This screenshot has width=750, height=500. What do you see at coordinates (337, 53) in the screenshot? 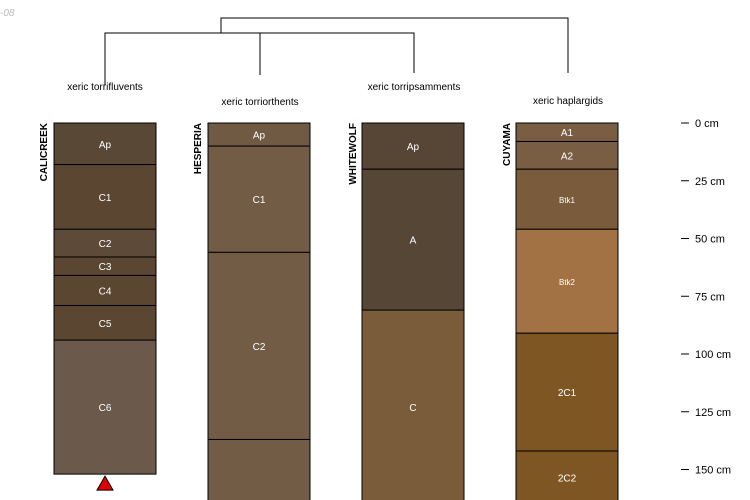
I see `tree-branch-mid` at bounding box center [337, 53].